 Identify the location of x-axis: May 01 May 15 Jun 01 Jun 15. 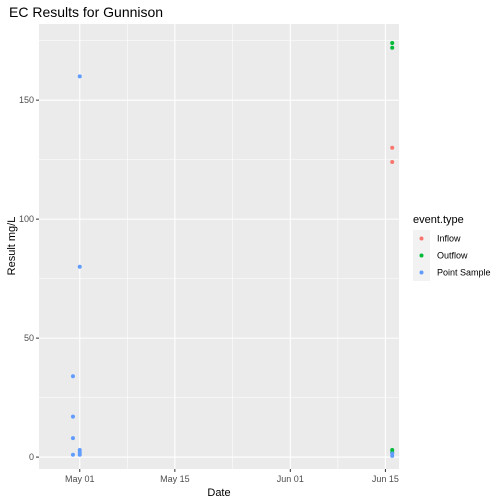
(232, 476).